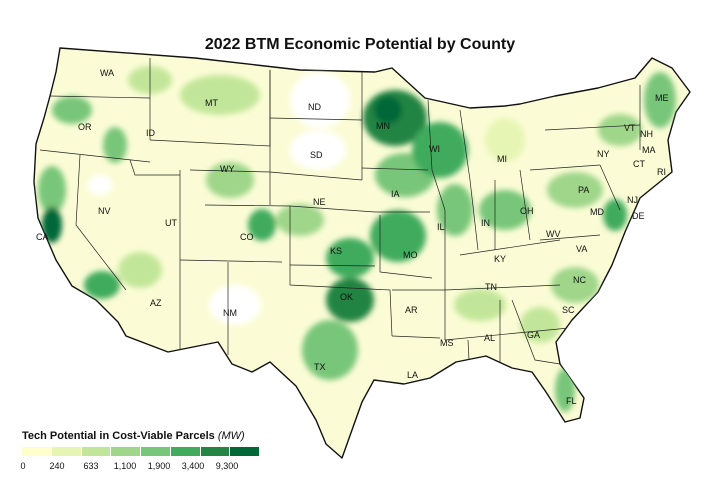  What do you see at coordinates (638, 216) in the screenshot?
I see `state-label-de: DE` at bounding box center [638, 216].